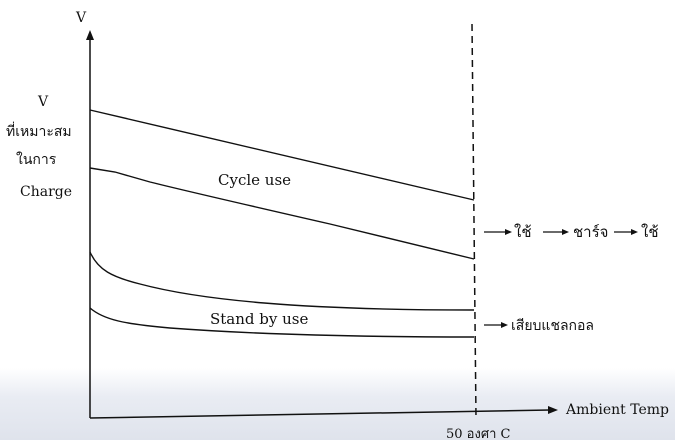 This screenshot has height=440, width=675. What do you see at coordinates (39, 131) in the screenshot?
I see `y-note-line-2: ที่เหมาะสม` at bounding box center [39, 131].